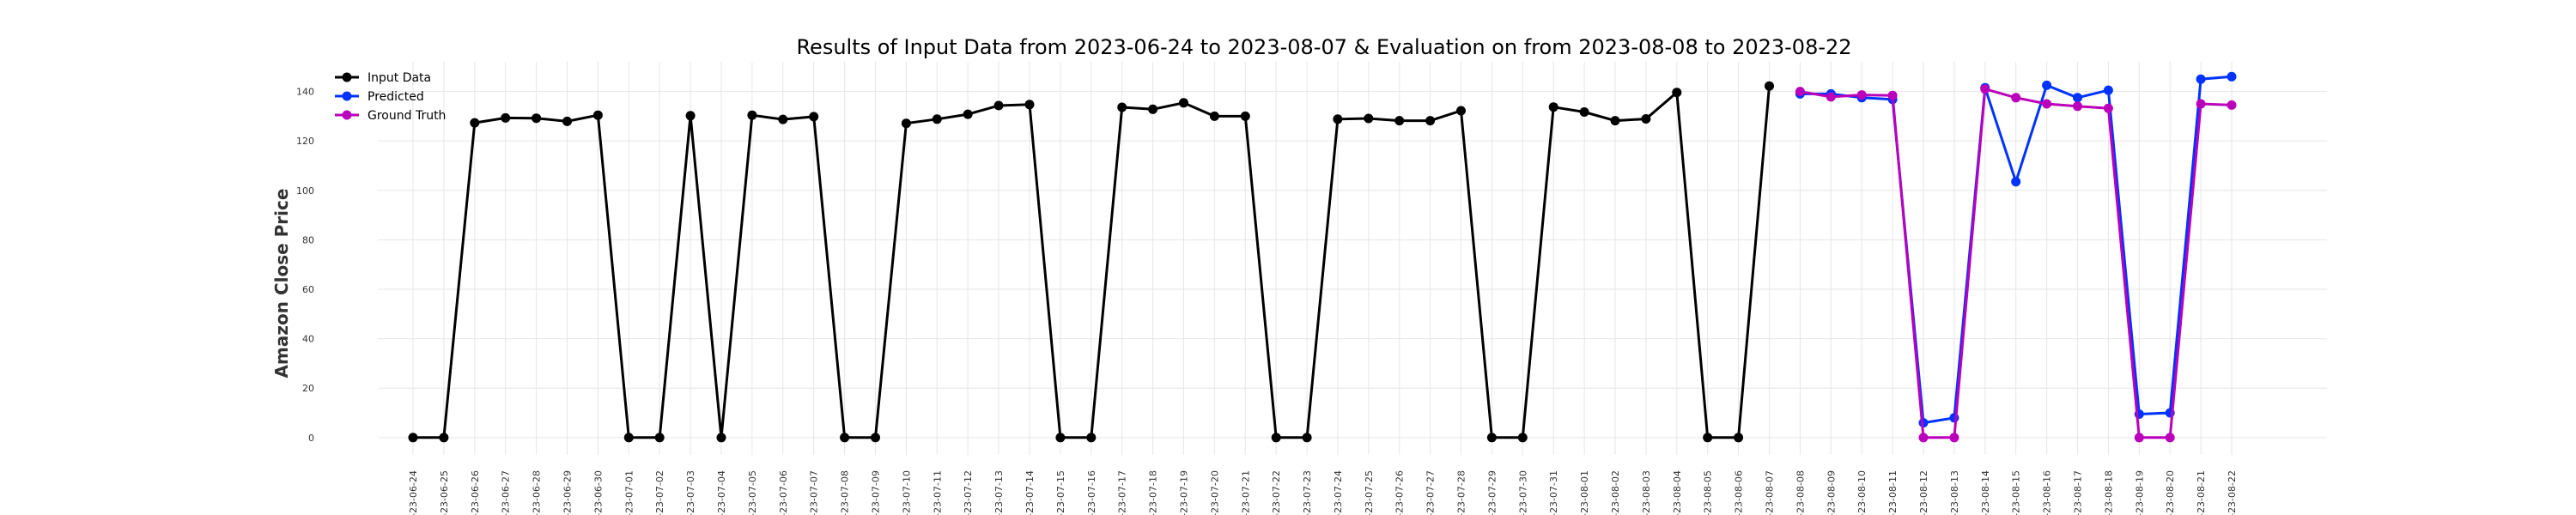 Image resolution: width=2576 pixels, height=515 pixels. What do you see at coordinates (305, 92) in the screenshot?
I see `y-tick-label: 140` at bounding box center [305, 92].